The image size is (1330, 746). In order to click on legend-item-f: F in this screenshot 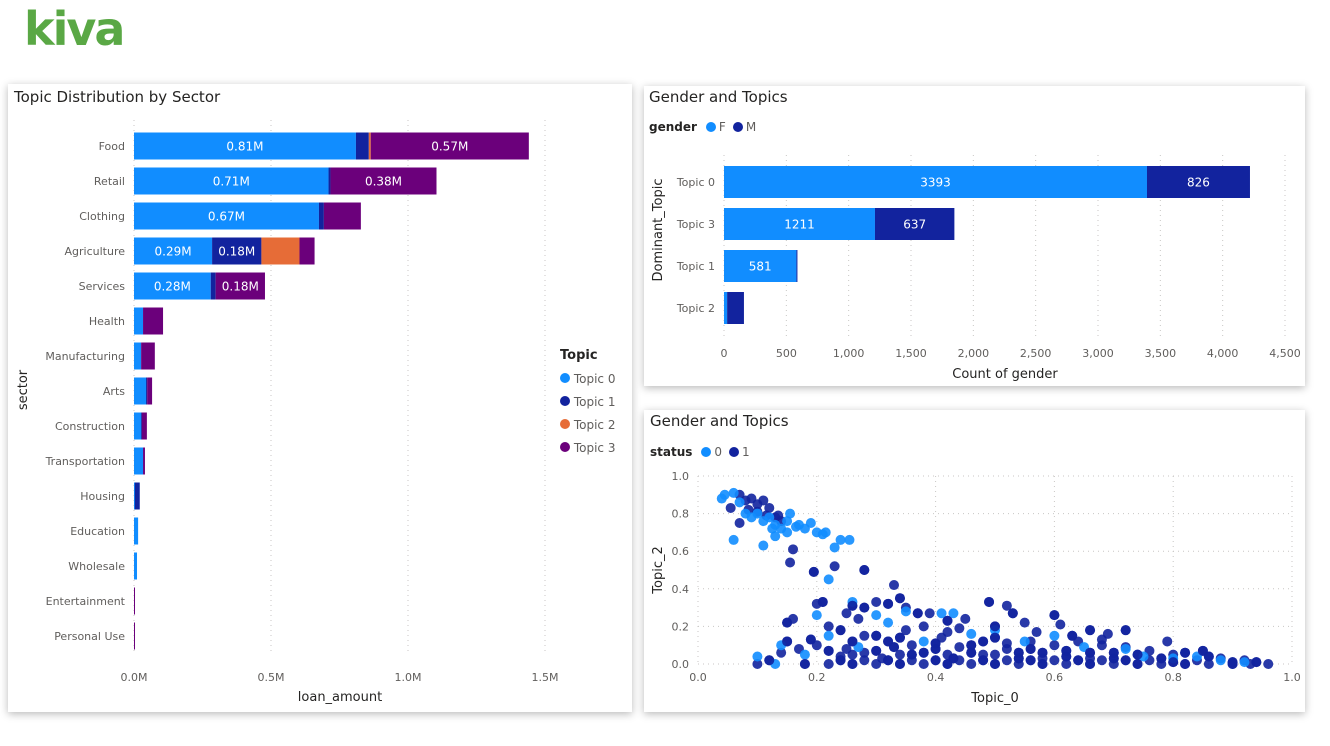, I will do `click(722, 127)`.